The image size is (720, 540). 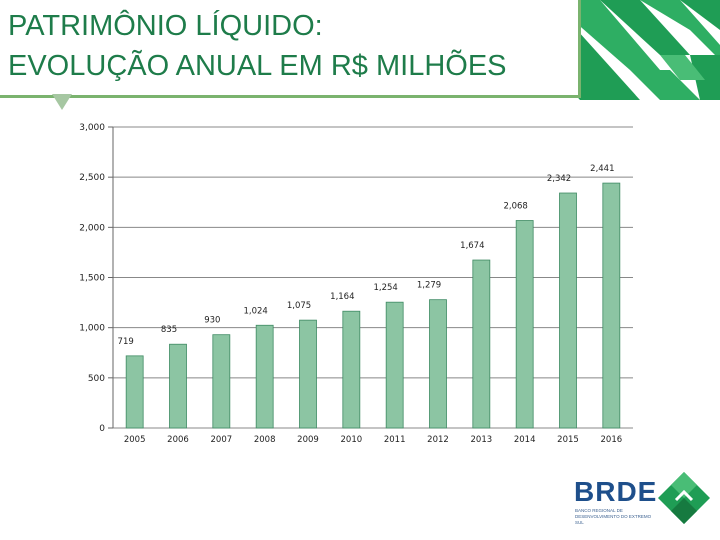 What do you see at coordinates (62, 102) in the screenshot?
I see `title-pointer` at bounding box center [62, 102].